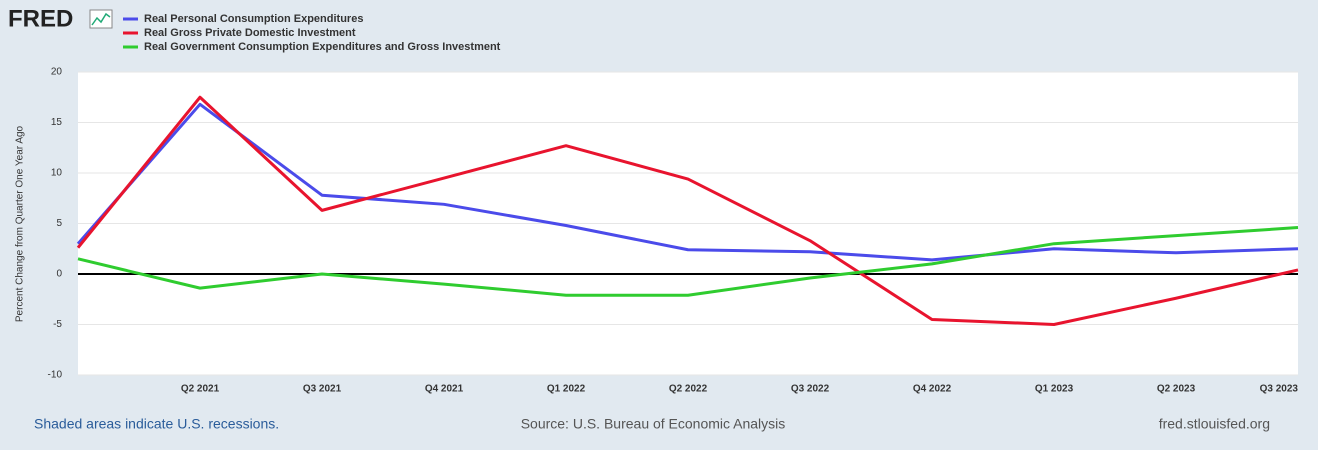 The height and width of the screenshot is (450, 1318). I want to click on series-line, so click(688, 261).